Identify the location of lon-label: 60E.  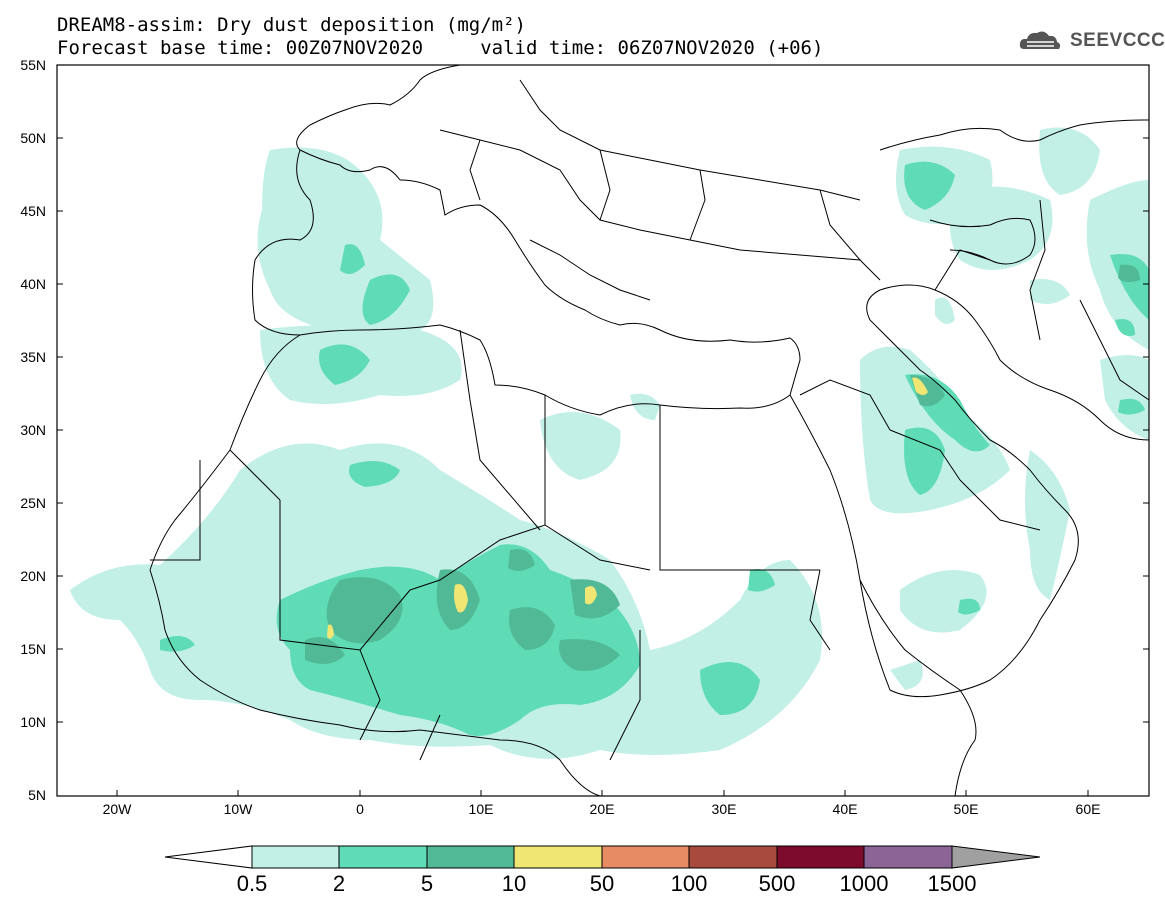
(1088, 809).